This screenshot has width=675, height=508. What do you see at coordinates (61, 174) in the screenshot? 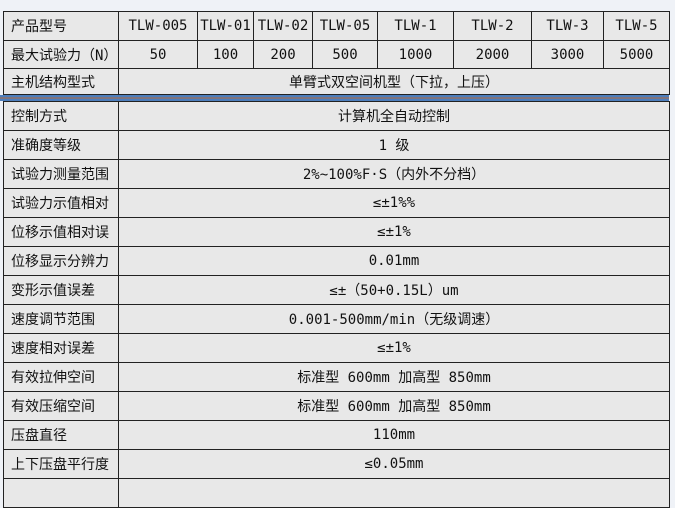
I see `spec-label-cell: 试验力测量范围` at bounding box center [61, 174].